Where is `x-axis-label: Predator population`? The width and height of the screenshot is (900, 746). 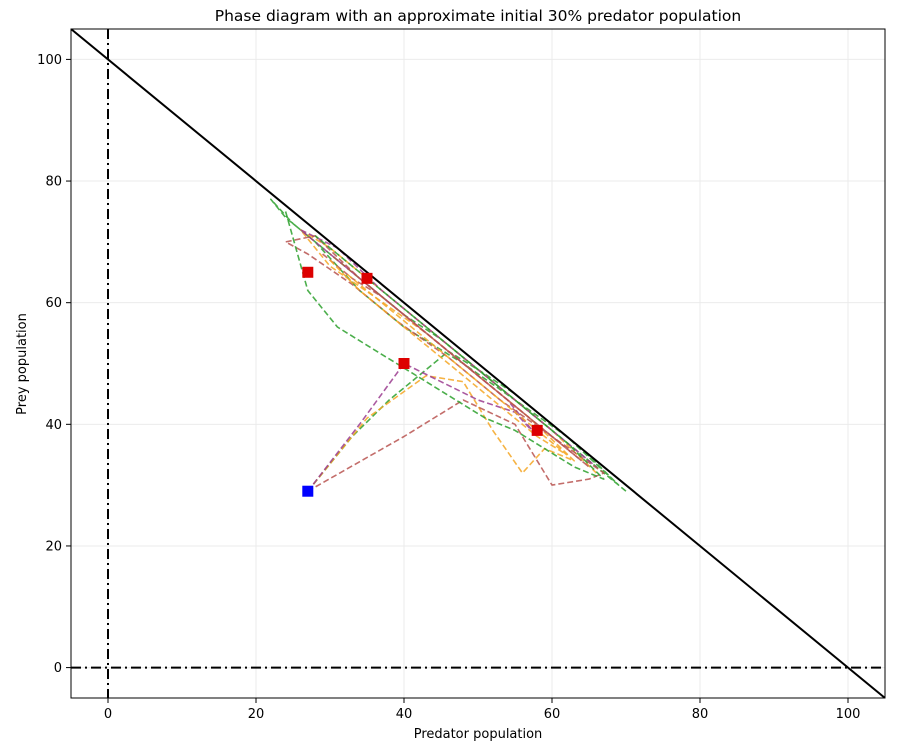 x-axis-label: Predator population is located at coordinates (478, 734).